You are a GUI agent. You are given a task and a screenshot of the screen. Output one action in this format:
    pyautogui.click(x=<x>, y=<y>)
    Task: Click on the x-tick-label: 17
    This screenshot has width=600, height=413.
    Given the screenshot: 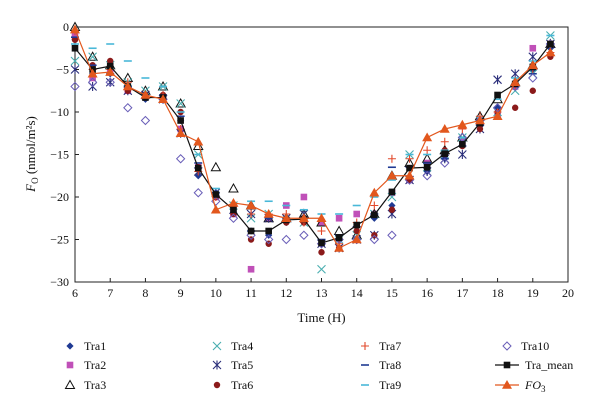 What is the action you would take?
    pyautogui.click(x=462, y=293)
    